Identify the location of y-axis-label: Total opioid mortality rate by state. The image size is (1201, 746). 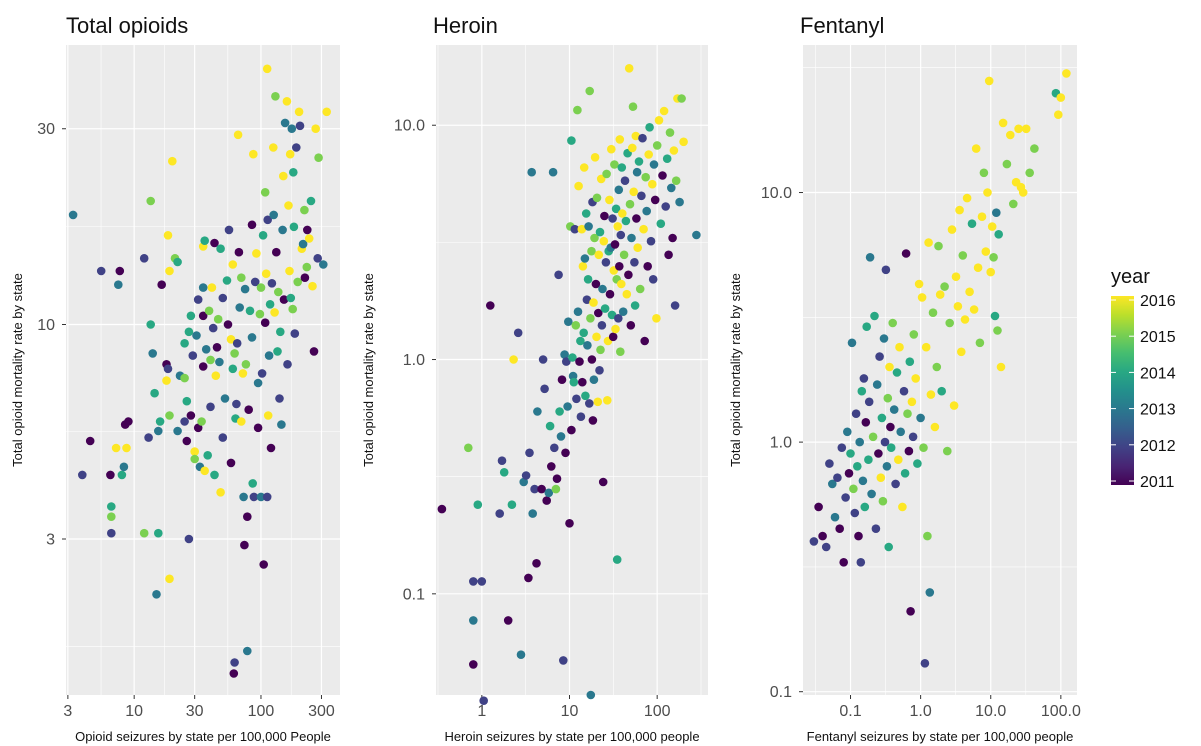
(368, 370).